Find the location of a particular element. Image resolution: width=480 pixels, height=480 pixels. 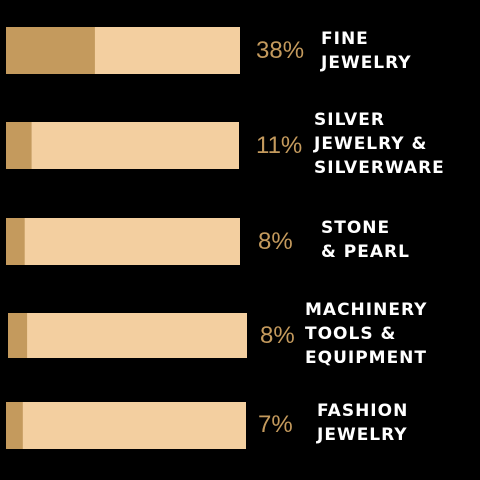

category-label: FINE JEWELRY is located at coordinates (366, 51).